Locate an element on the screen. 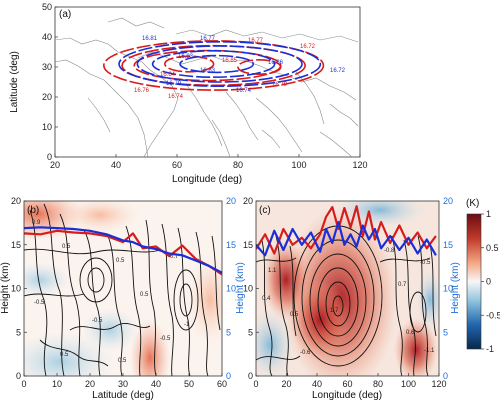 Image resolution: width=500 pixels, height=405 pixels. contour-label: 16.86 is located at coordinates (276, 63).